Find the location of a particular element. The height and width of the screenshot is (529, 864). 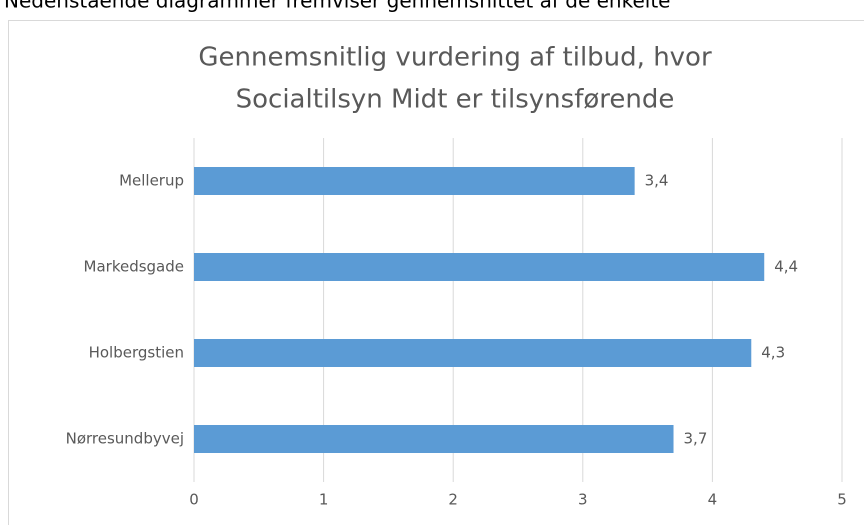

x-tick-label: 4 is located at coordinates (713, 500).